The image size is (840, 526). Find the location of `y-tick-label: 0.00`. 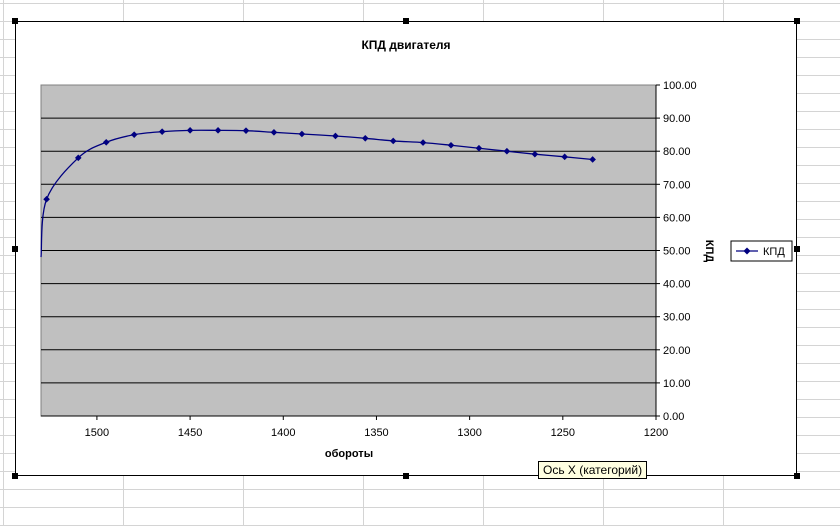

y-tick-label: 0.00 is located at coordinates (673, 417).